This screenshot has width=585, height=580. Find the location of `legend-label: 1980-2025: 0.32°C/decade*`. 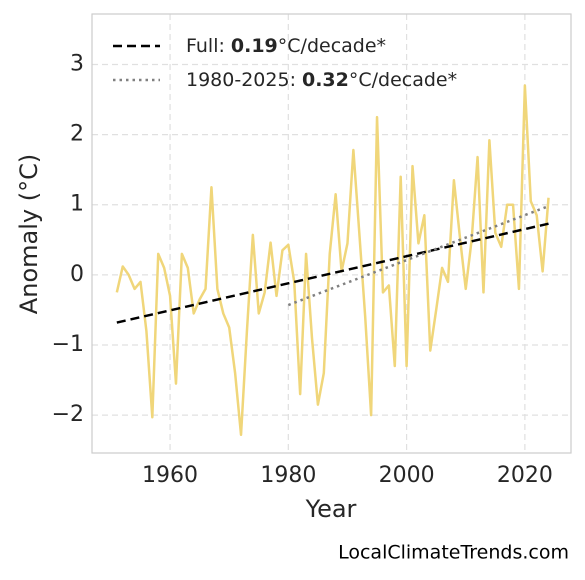

legend-label: 1980-2025: 0.32°C/decade* is located at coordinates (321, 80).